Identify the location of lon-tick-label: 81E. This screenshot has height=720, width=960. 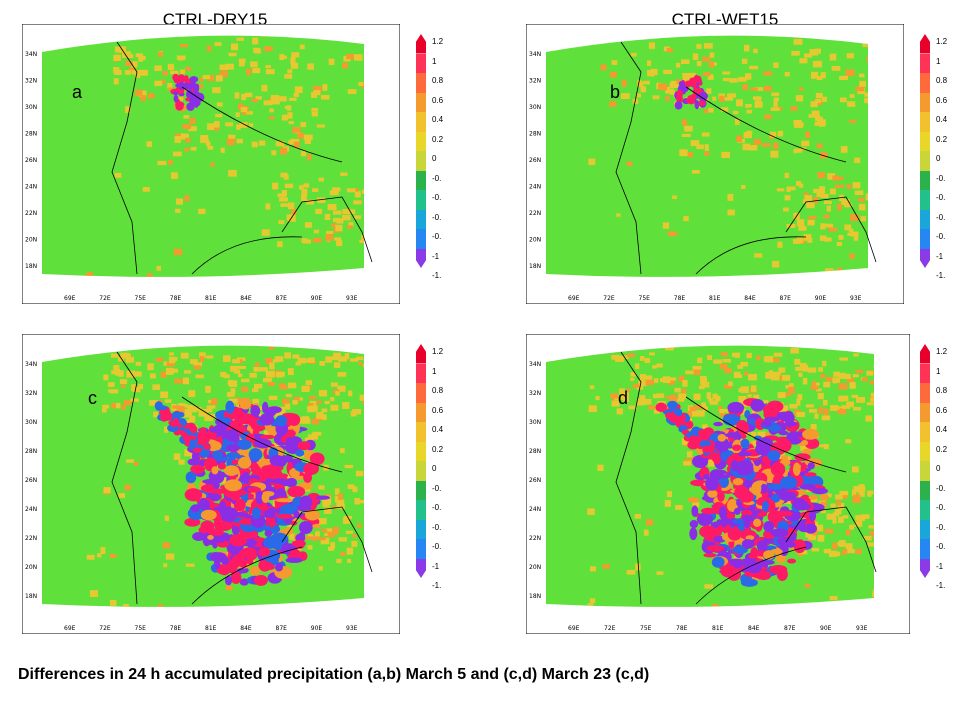
(211, 628).